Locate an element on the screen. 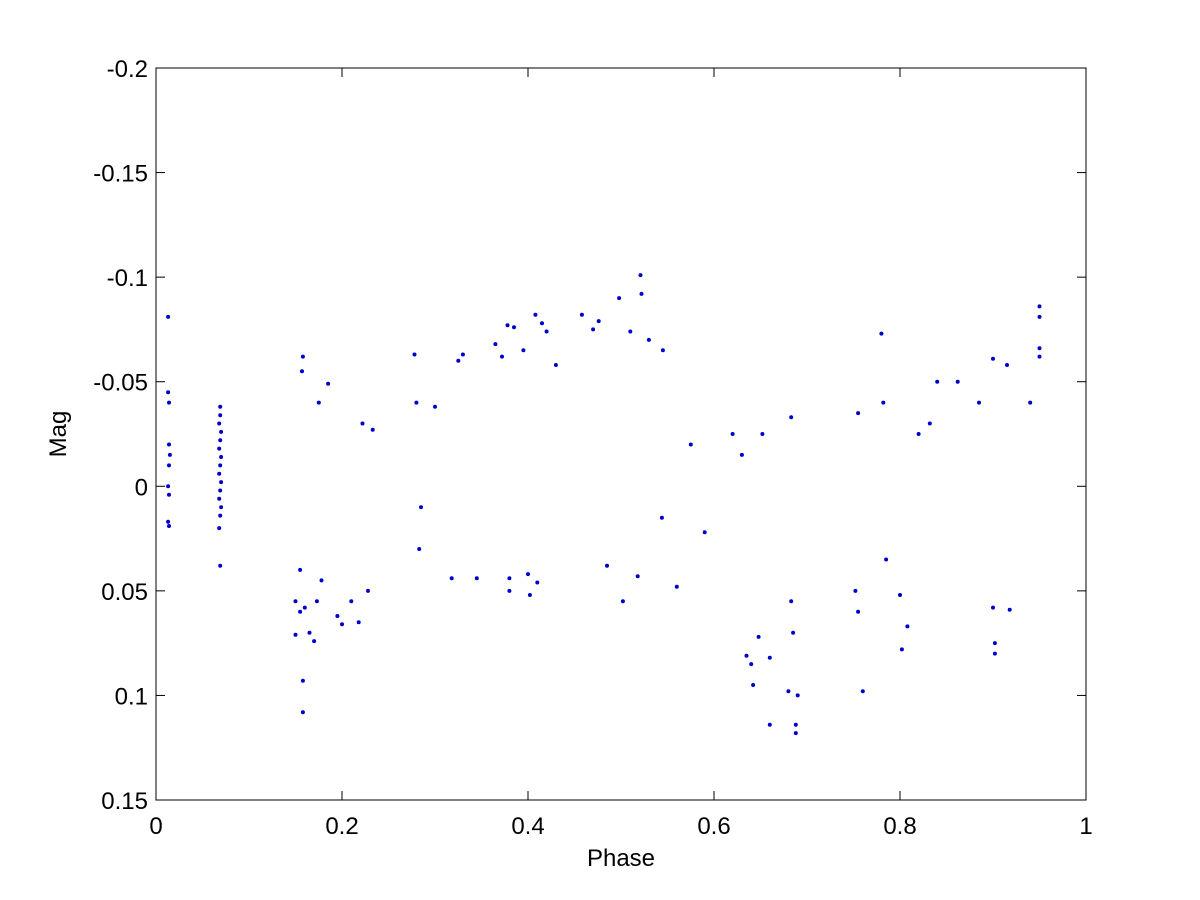 The width and height of the screenshot is (1200, 900). y-tick-label: -0.2 is located at coordinates (127, 69).